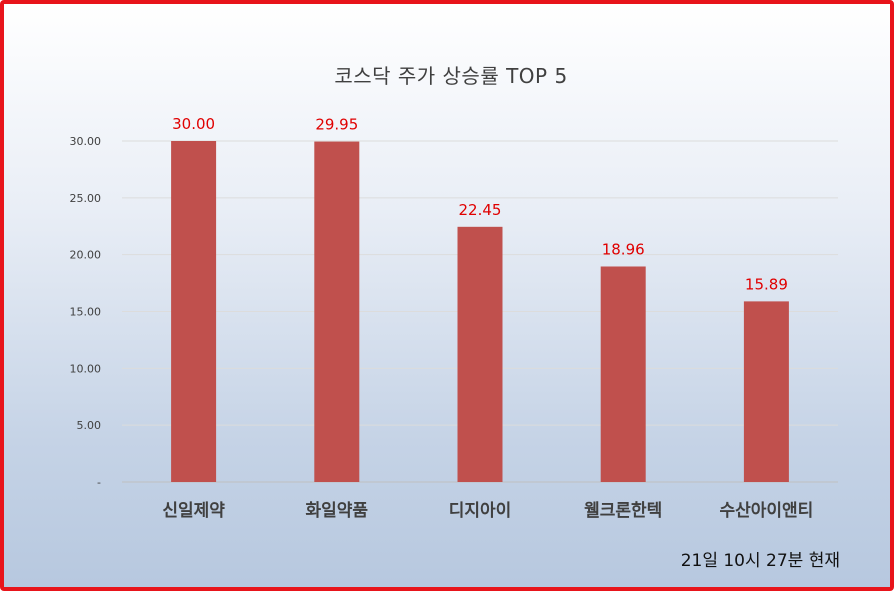 This screenshot has height=591, width=894. What do you see at coordinates (193, 124) in the screenshot?
I see `data-label: 30.00` at bounding box center [193, 124].